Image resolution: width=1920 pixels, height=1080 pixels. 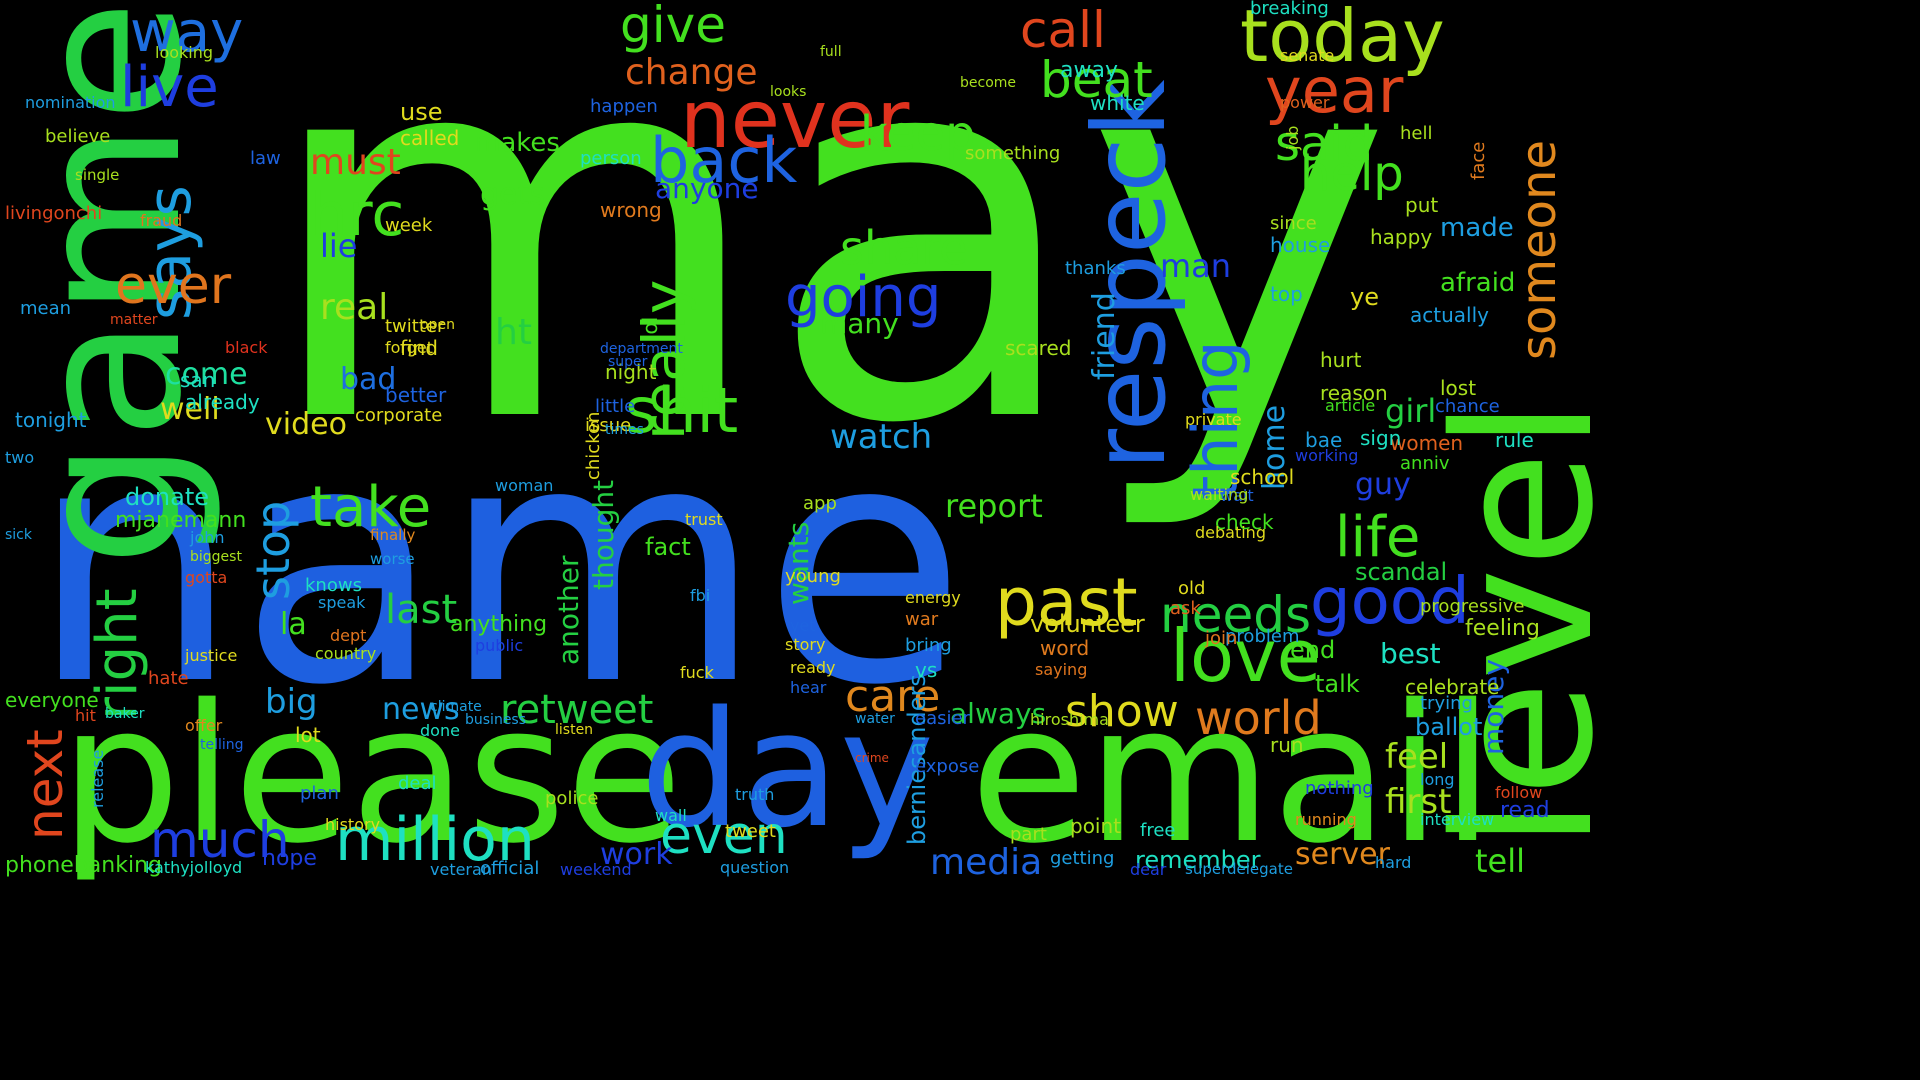 What do you see at coordinates (682, 410) in the screenshot?
I see `word-shit: shit` at bounding box center [682, 410].